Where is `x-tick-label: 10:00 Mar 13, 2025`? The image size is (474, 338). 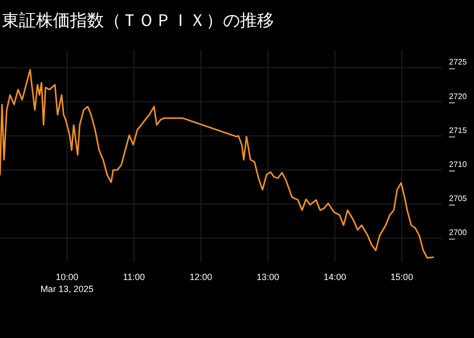
x-tick-label: 10:00 Mar 13, 2025 is located at coordinates (67, 283).